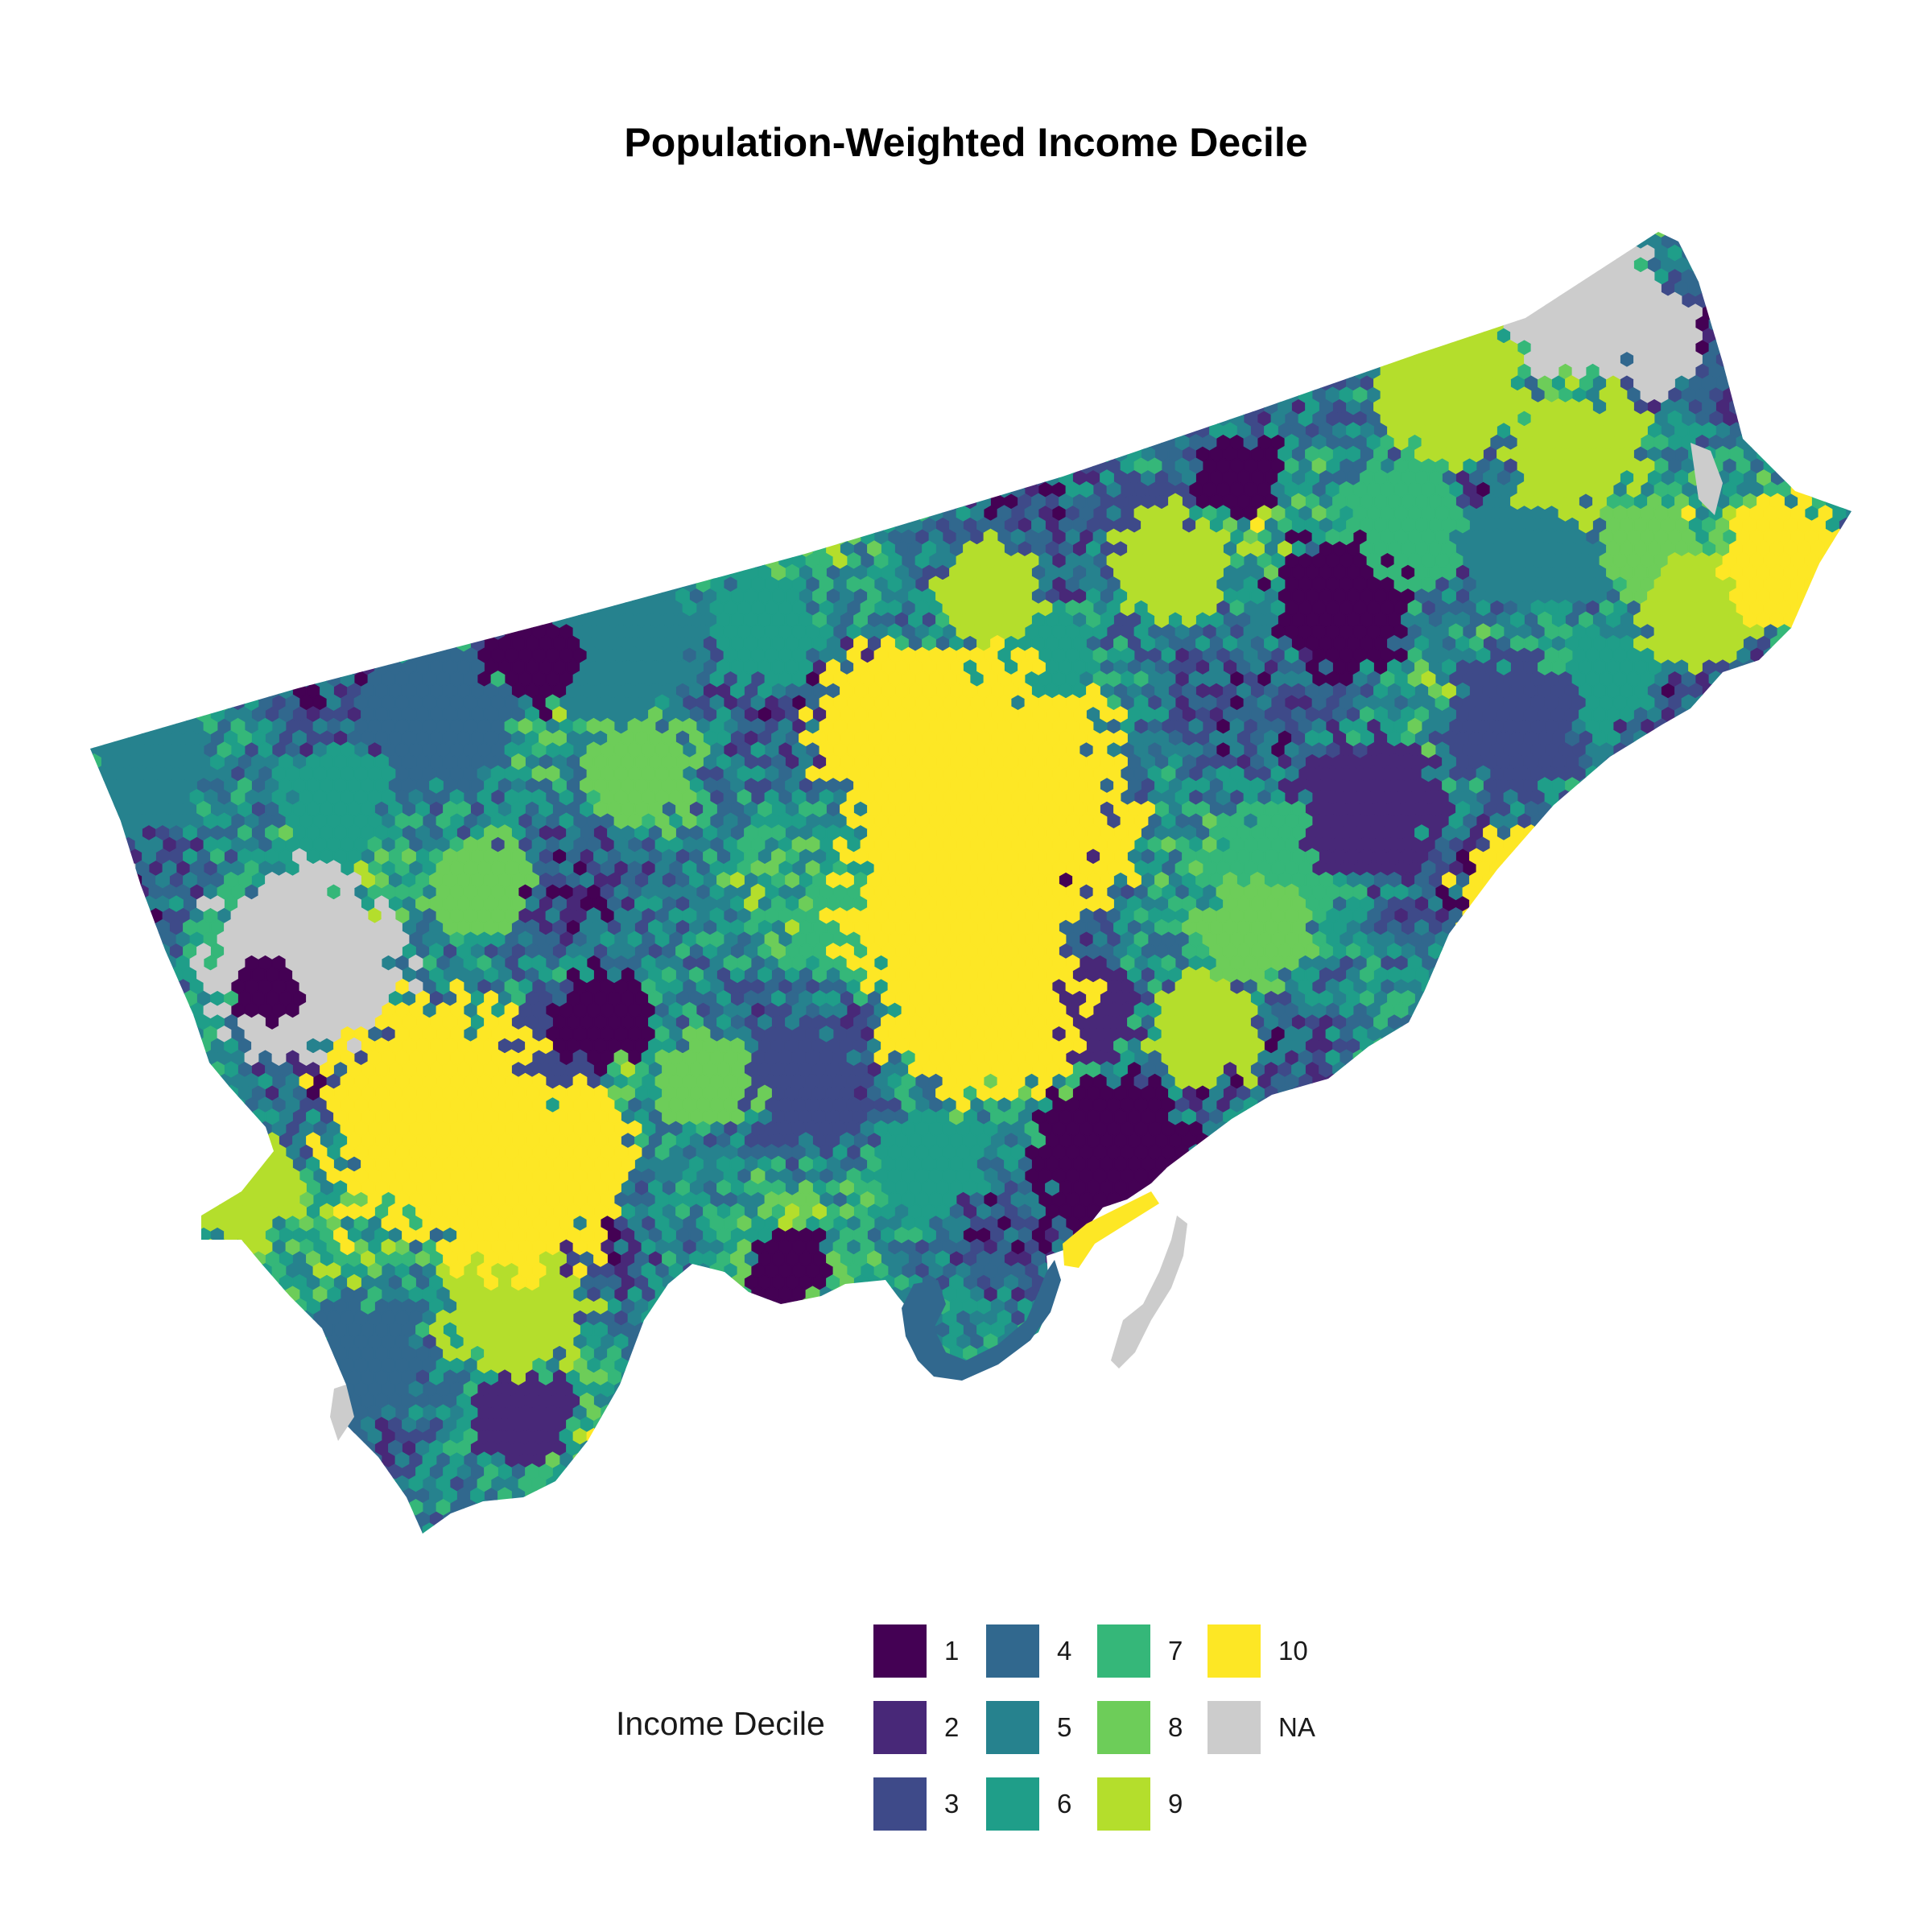 This screenshot has width=1932, height=1932. Describe the element at coordinates (1706, 479) in the screenshot. I see `bluffs-shore-na-area` at that location.